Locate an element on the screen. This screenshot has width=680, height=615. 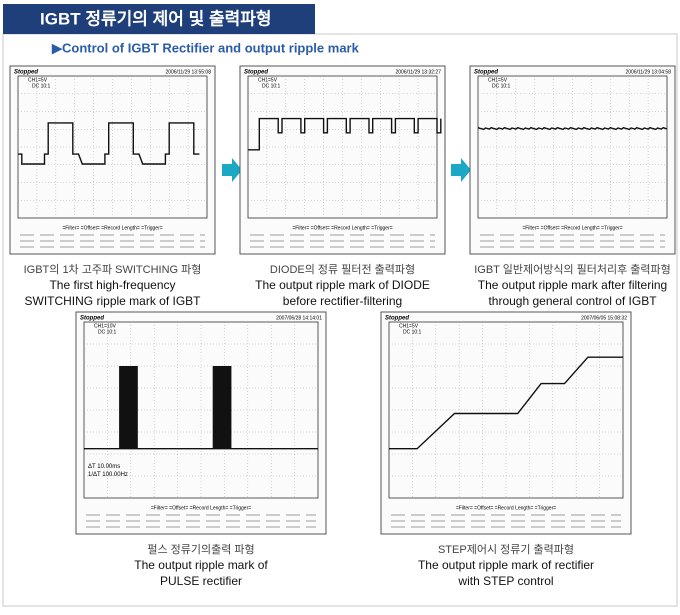
scope-readout: ΔT 10.00ms is located at coordinates (104, 467).